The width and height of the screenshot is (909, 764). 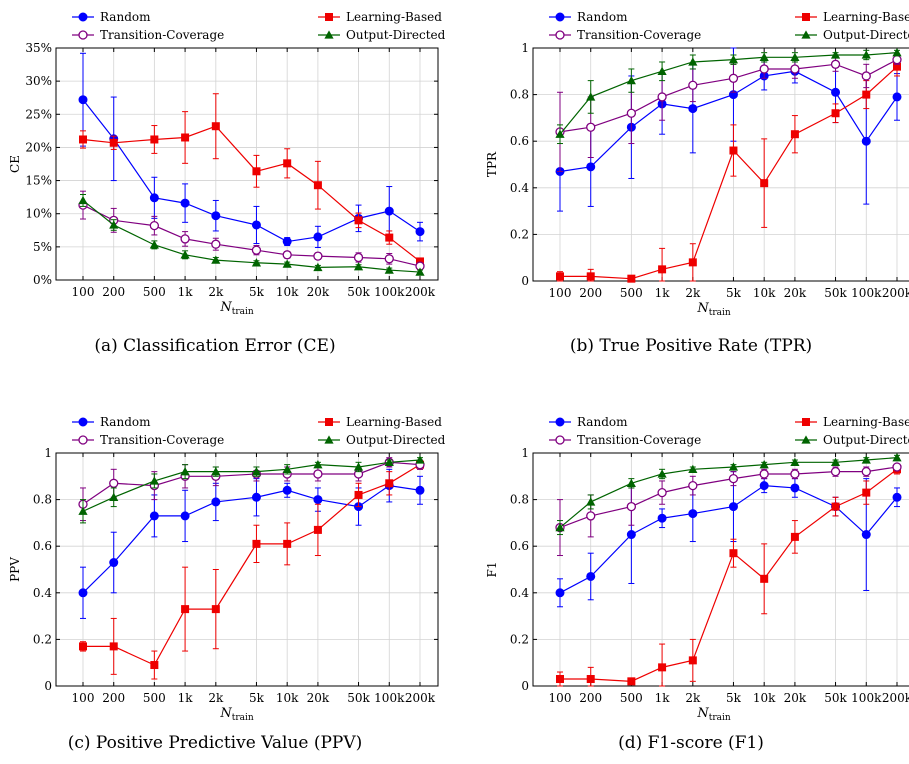 I want to click on x-tick-label: 100, so click(x=560, y=698).